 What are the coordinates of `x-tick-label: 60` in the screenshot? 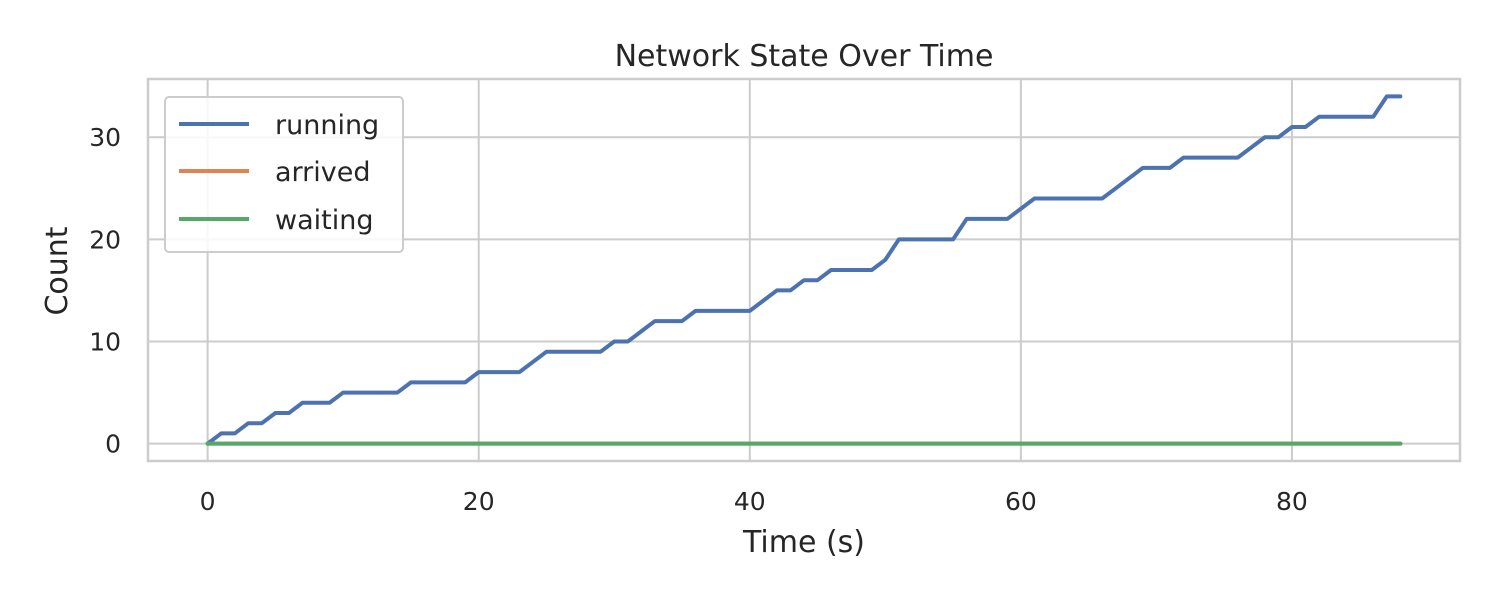 It's located at (1021, 501).